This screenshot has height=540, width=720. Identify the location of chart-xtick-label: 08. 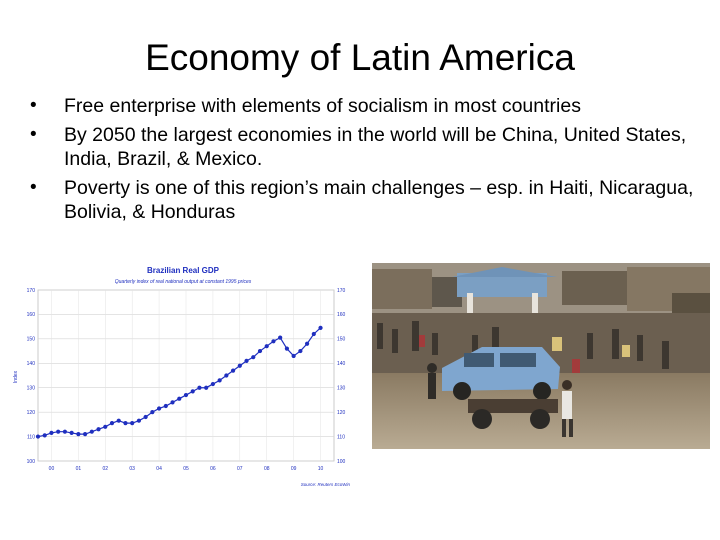
(267, 469).